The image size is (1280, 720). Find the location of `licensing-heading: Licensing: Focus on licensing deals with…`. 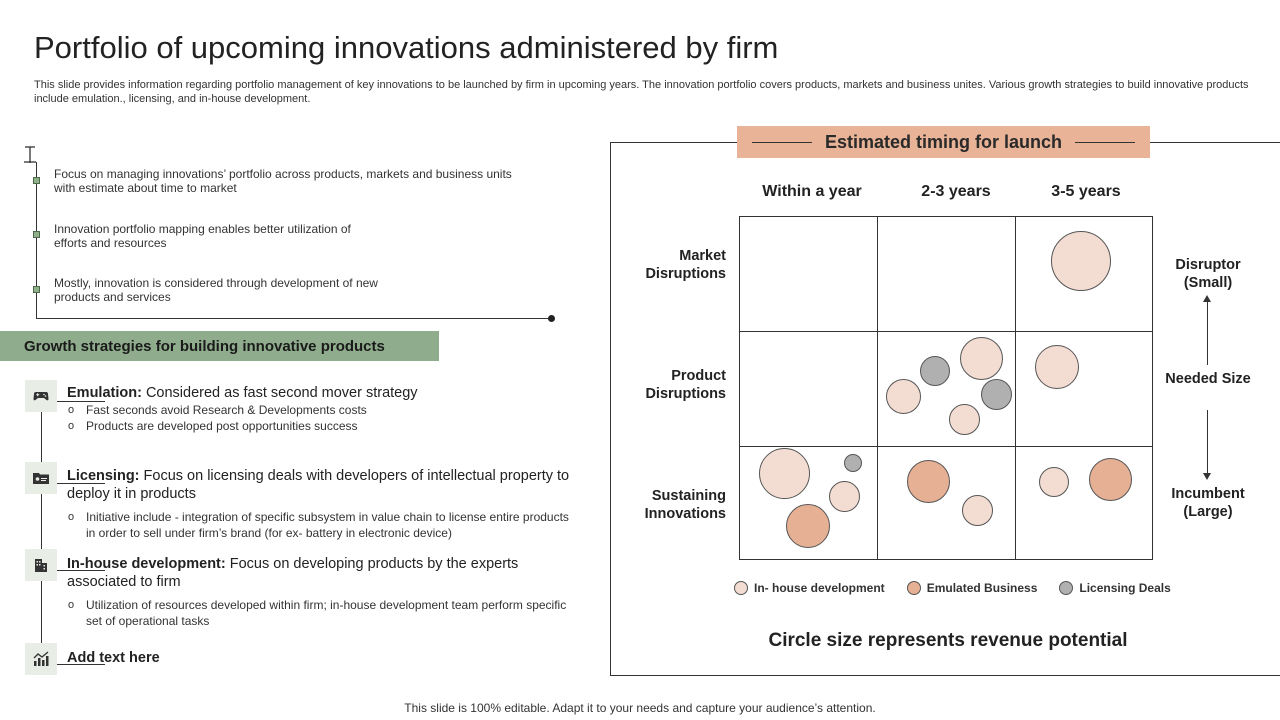

licensing-heading: Licensing: Focus on licensing deals with… is located at coordinates (318, 485).